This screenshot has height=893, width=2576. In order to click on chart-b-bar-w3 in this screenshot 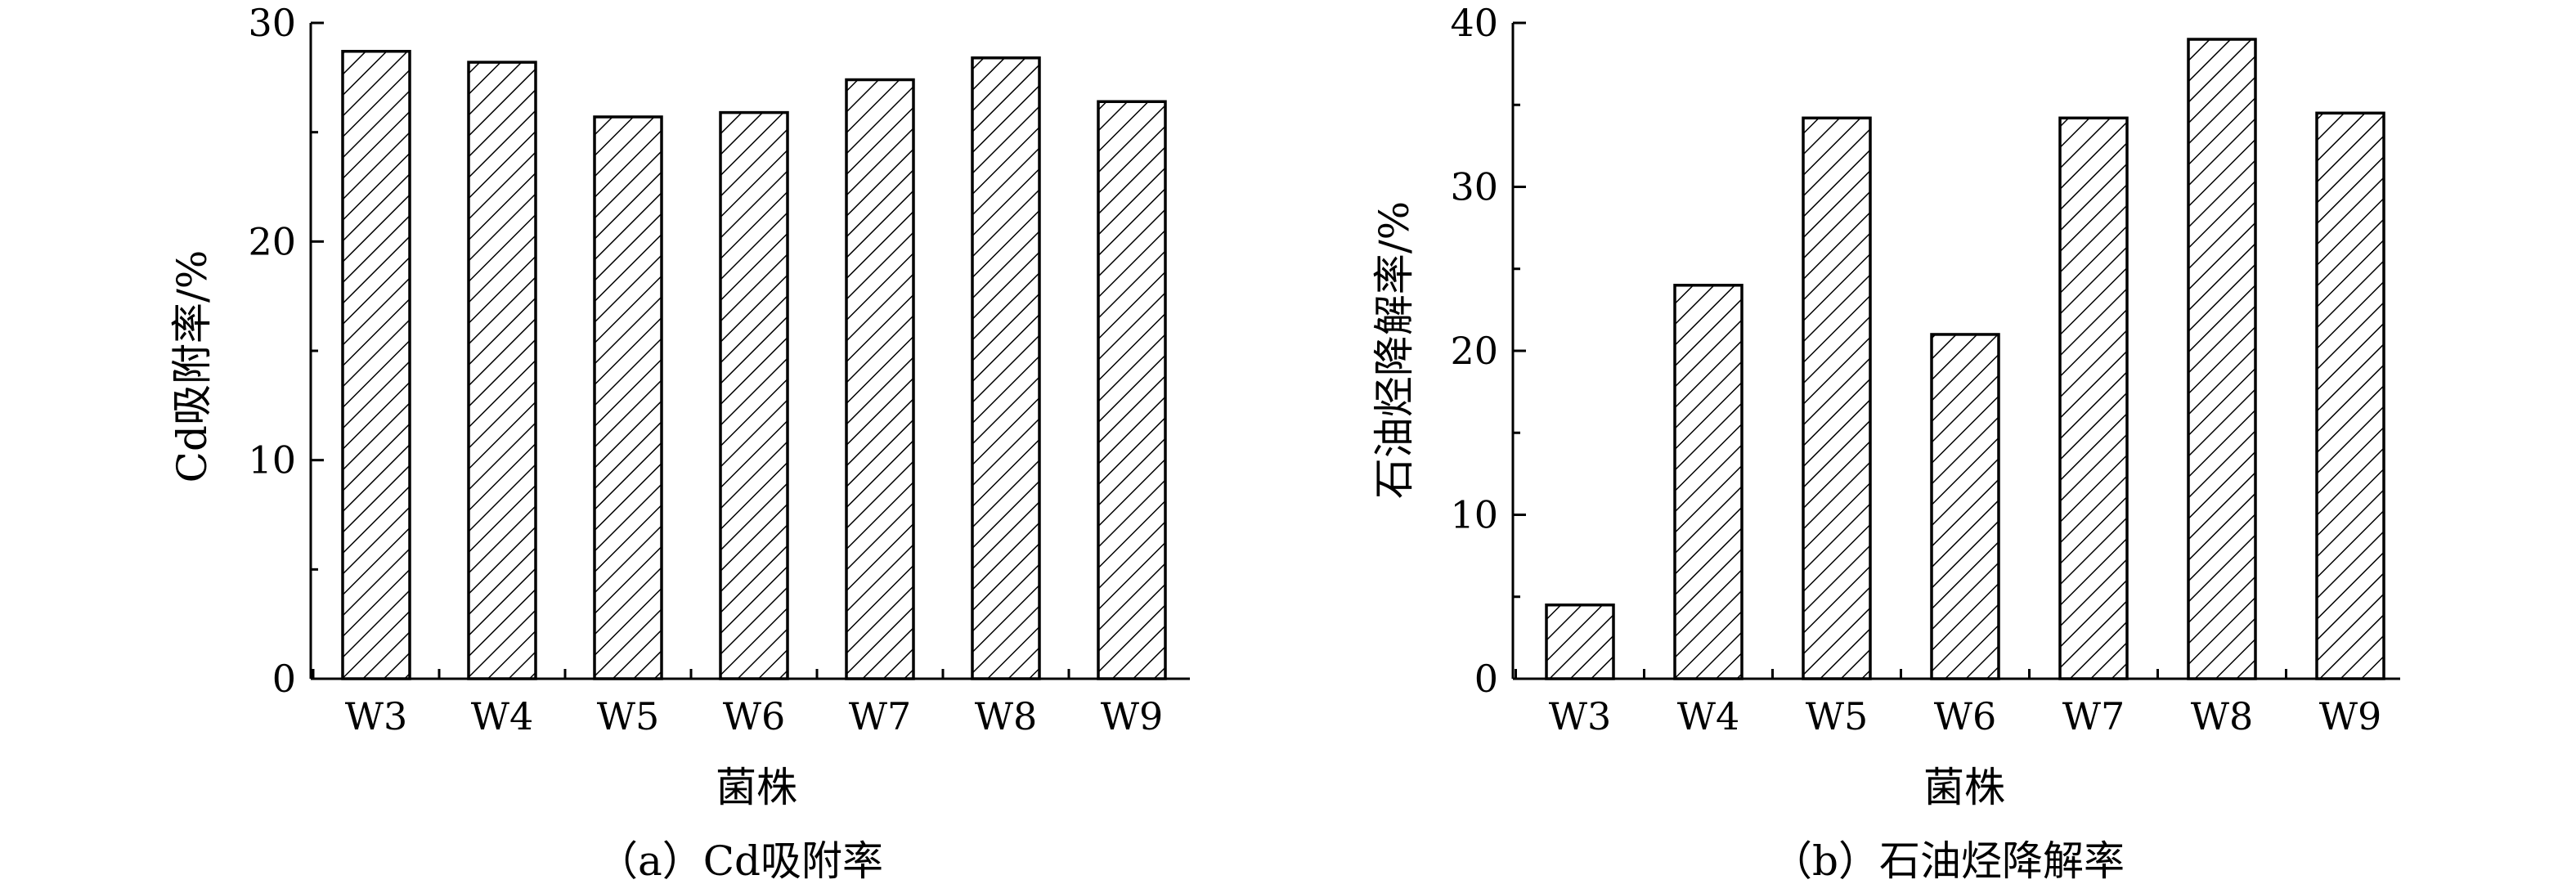, I will do `click(1580, 642)`.